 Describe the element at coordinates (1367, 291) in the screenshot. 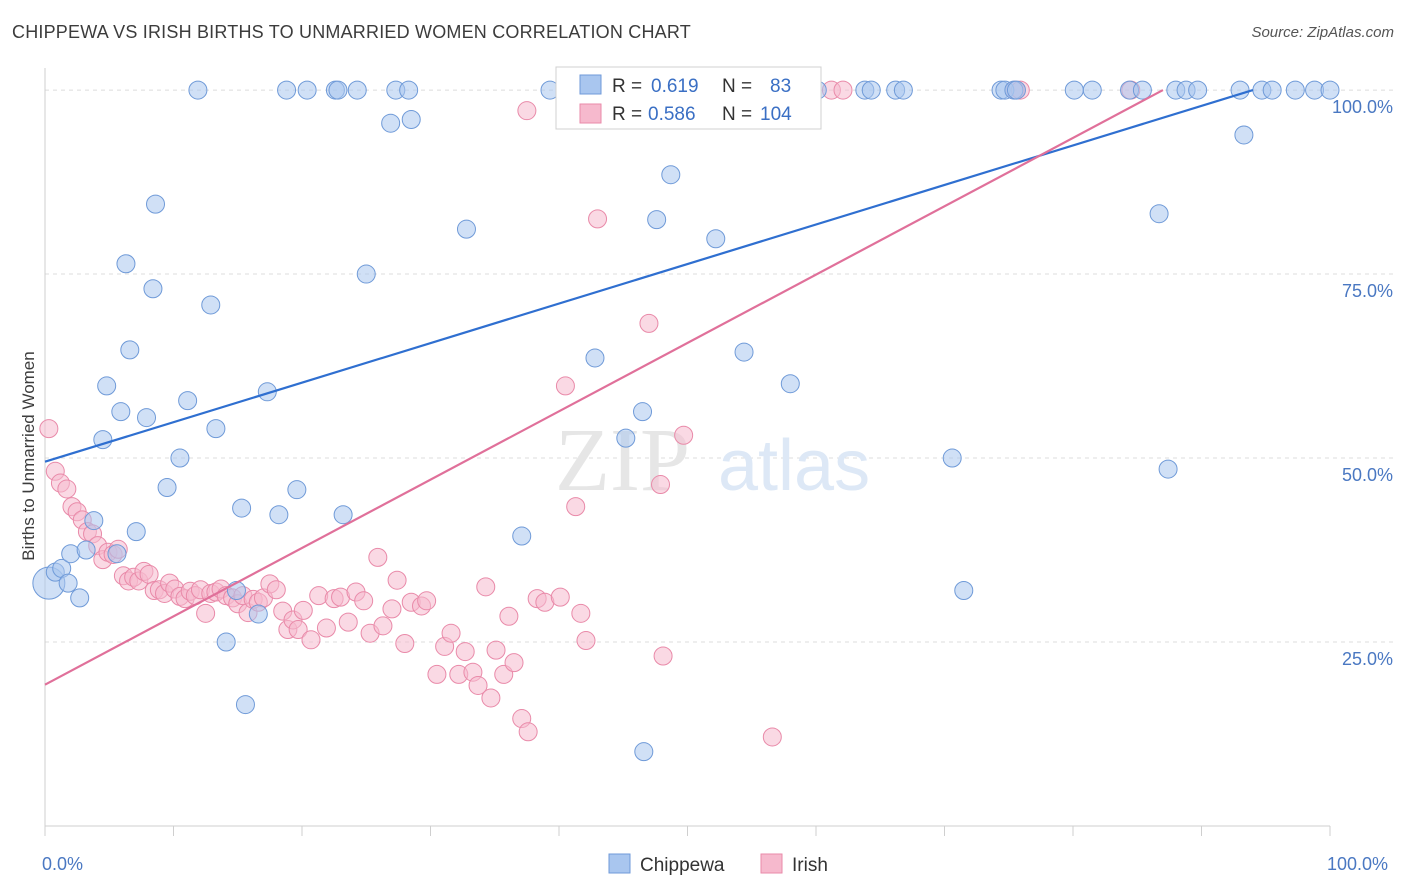

I see `y-tick-label: 75.0%` at that location.